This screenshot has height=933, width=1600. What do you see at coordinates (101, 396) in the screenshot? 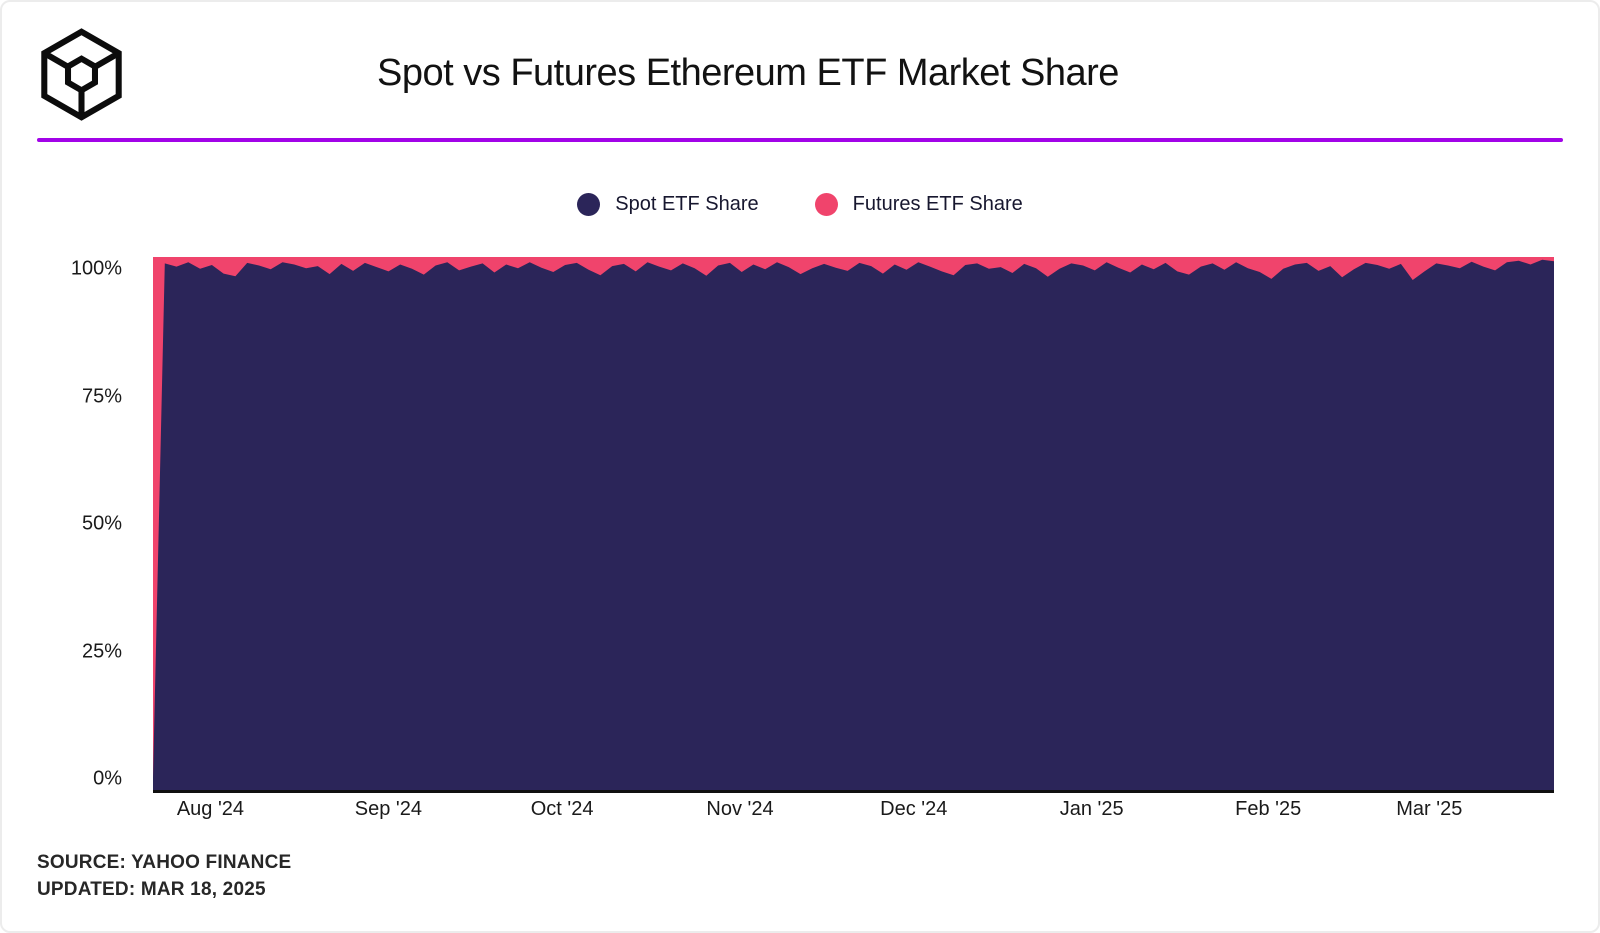
I see `y-tick-label: 75%` at bounding box center [101, 396].